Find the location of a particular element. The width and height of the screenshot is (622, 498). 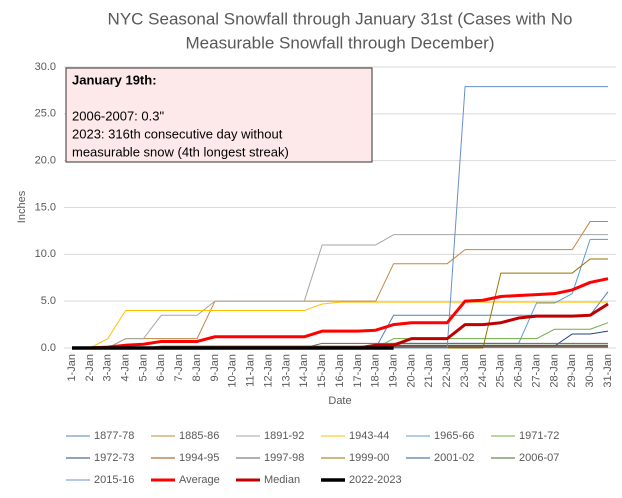

x-tick-label: 28-Jan is located at coordinates (554, 371).